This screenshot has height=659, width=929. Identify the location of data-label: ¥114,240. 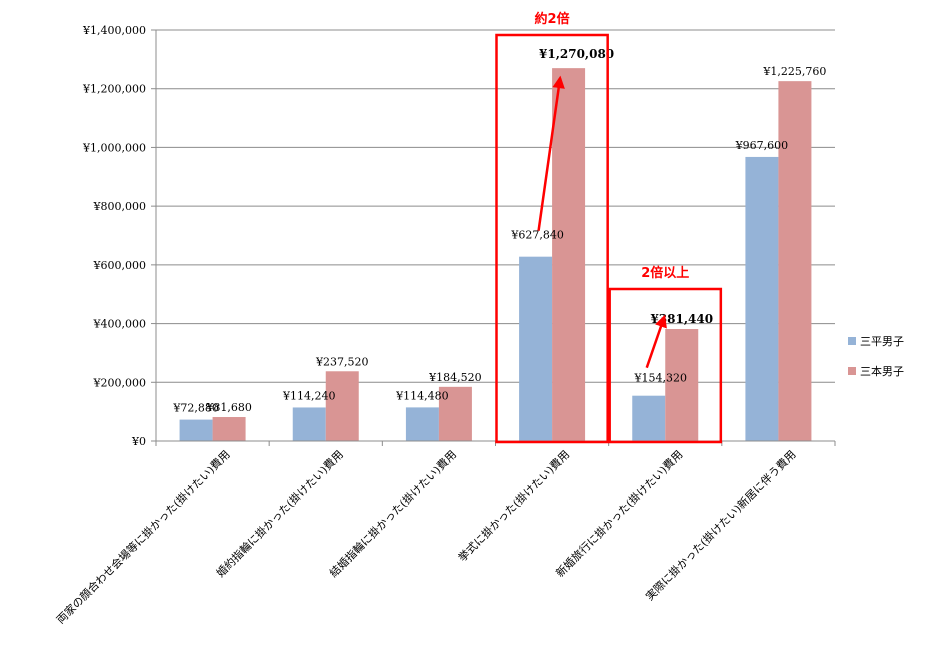
(309, 395).